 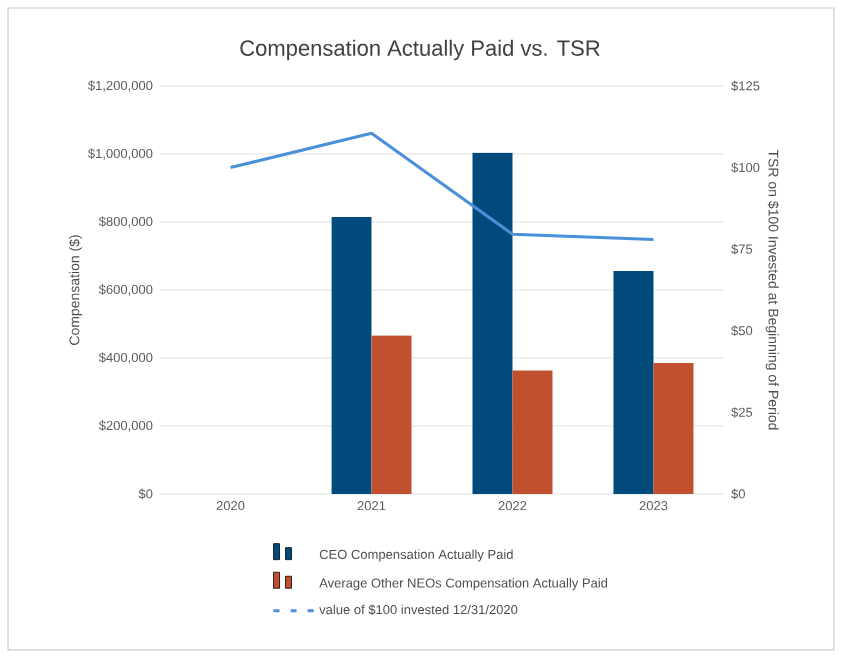 I want to click on line-series, so click(x=442, y=186).